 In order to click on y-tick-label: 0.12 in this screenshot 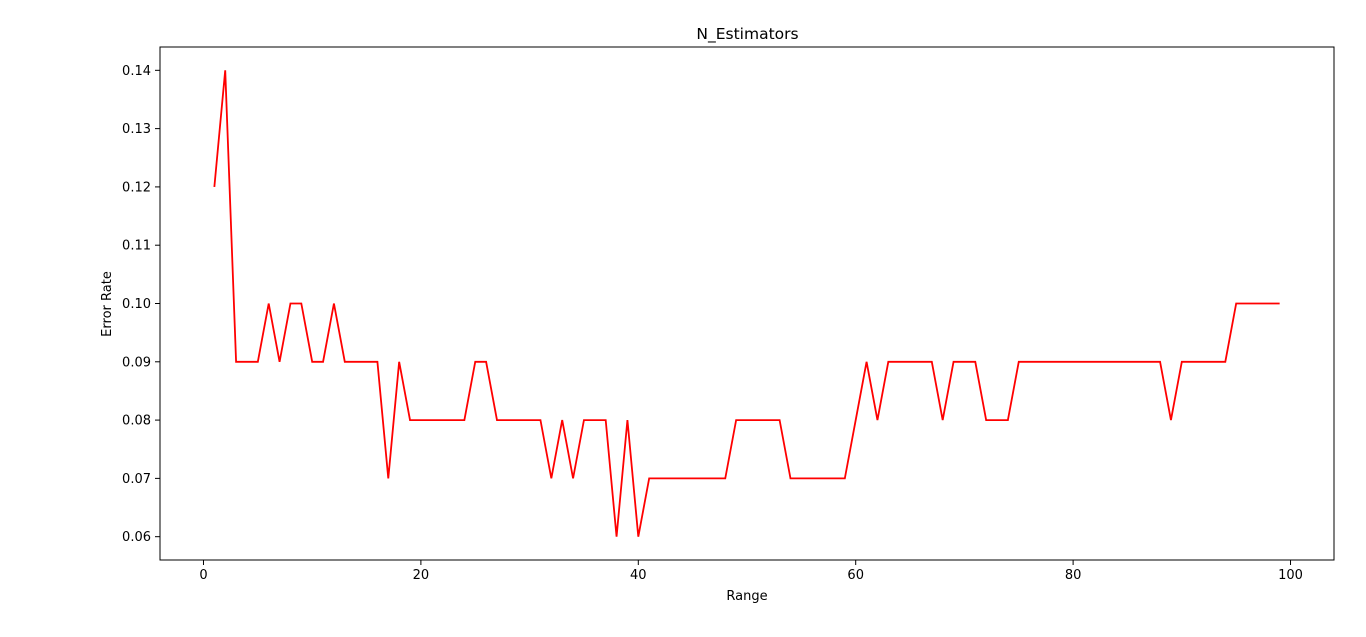, I will do `click(136, 187)`.